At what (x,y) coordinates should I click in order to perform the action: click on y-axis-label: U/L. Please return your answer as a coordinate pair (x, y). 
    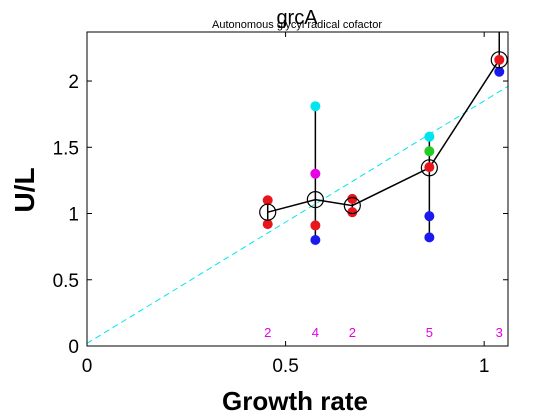
    Looking at the image, I should click on (24, 189).